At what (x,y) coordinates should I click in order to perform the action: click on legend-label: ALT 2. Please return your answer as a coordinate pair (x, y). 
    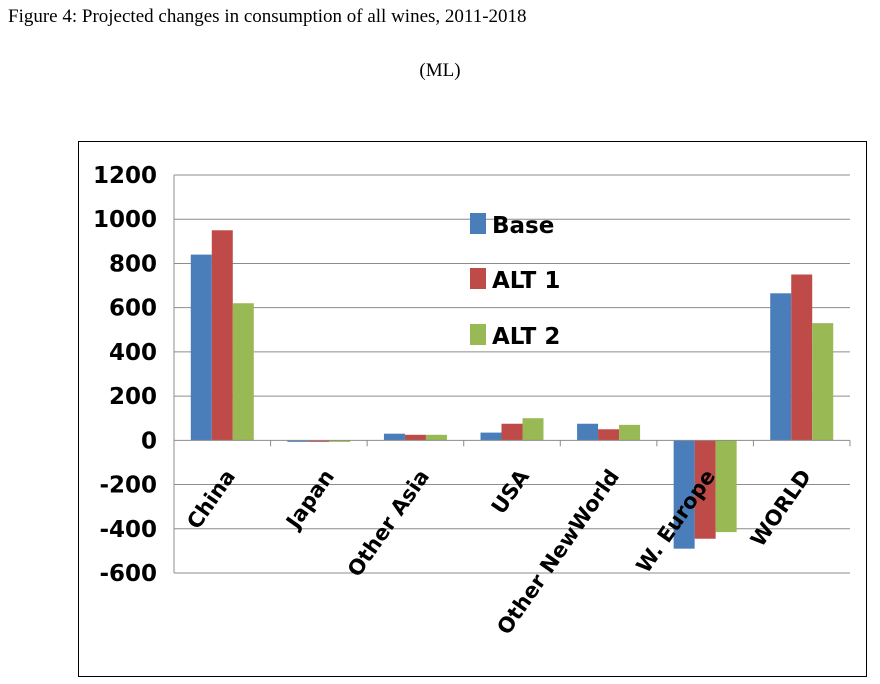
    Looking at the image, I should click on (526, 337).